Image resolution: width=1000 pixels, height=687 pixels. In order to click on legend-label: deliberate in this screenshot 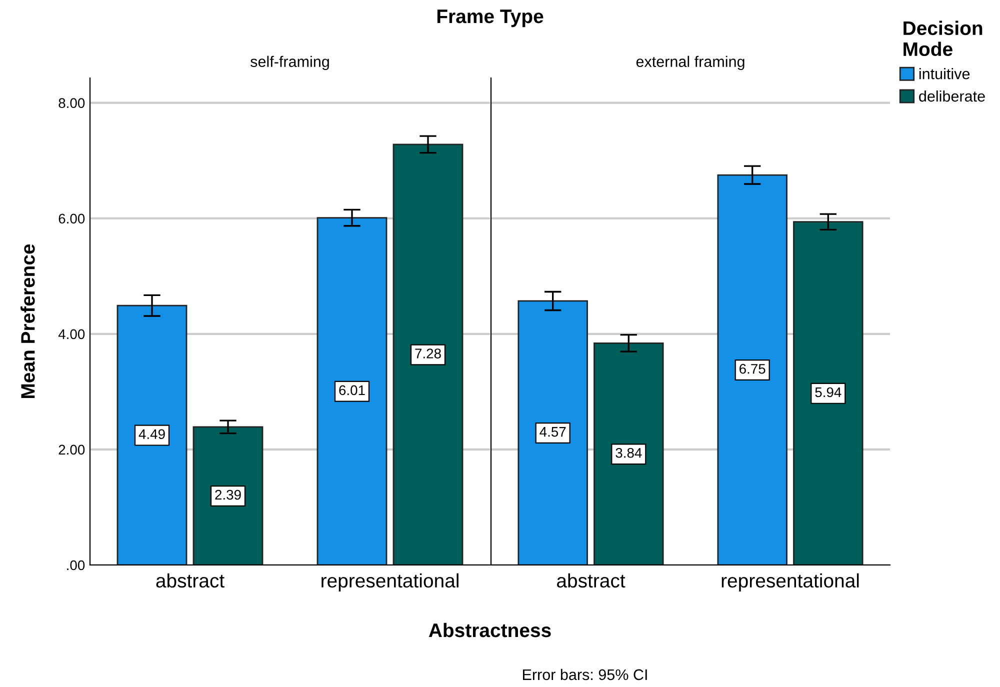, I will do `click(952, 96)`.